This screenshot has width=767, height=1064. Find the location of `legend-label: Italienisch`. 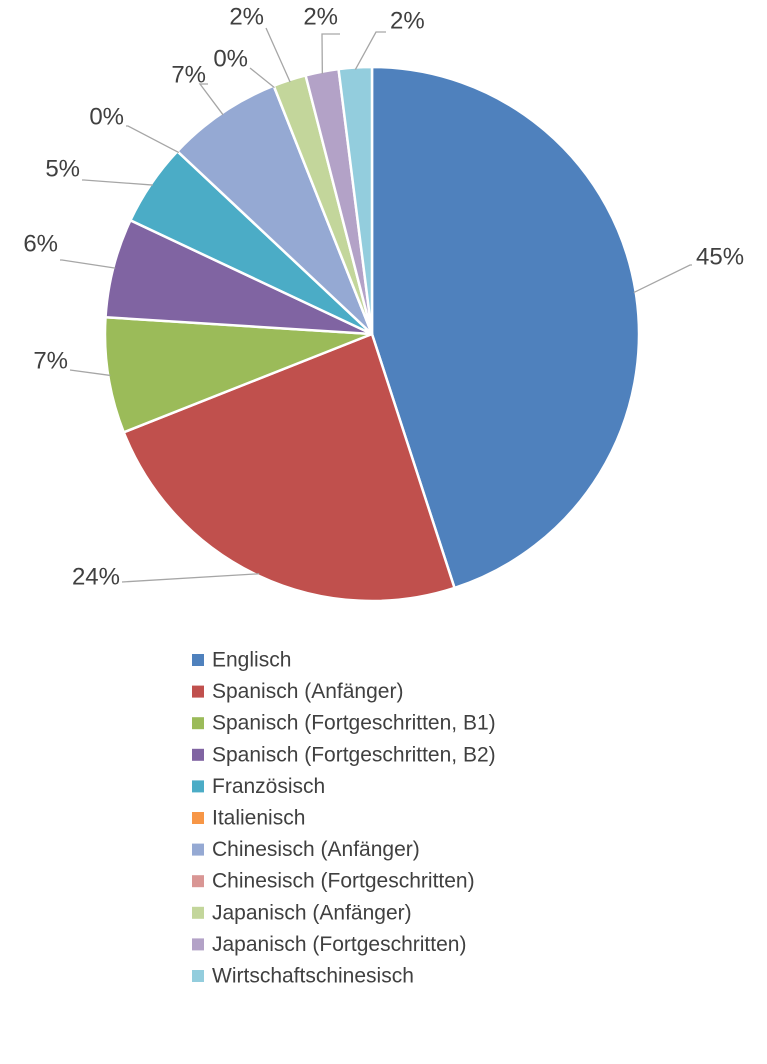

legend-label: Italienisch is located at coordinates (258, 818).